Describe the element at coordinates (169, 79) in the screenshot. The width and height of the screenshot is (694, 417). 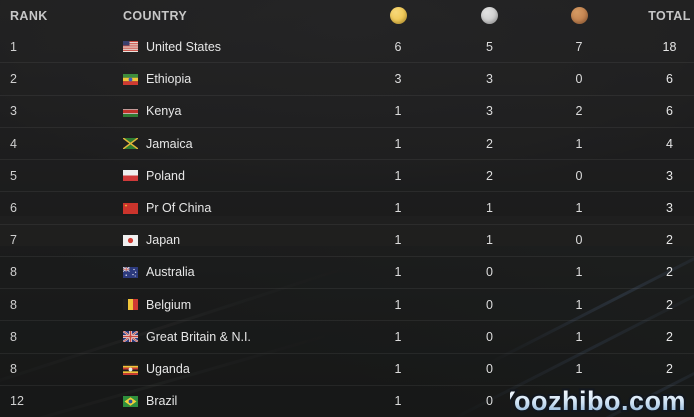
I see `country-name: Ethiopia` at that location.